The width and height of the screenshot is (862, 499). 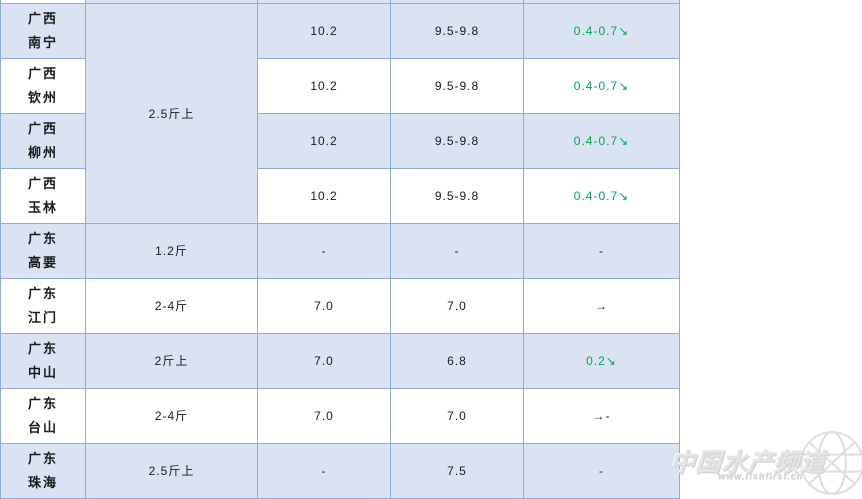 What do you see at coordinates (42, 97) in the screenshot?
I see `region-city: 钦州` at bounding box center [42, 97].